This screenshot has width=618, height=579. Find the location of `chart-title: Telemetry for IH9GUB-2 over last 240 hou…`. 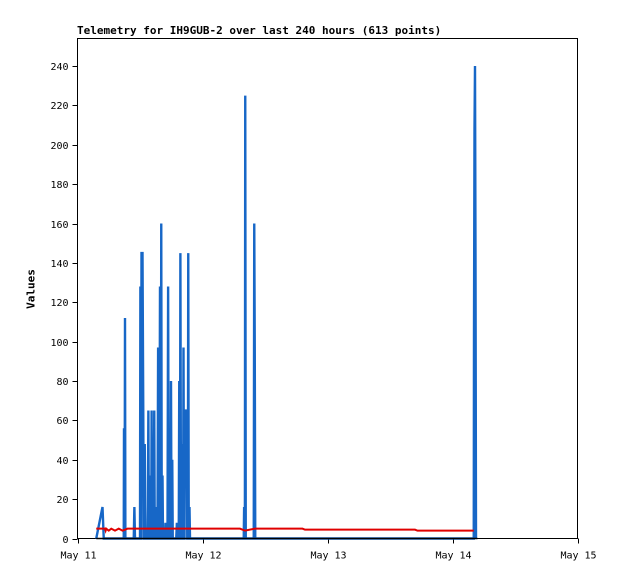

chart-title: Telemetry for IH9GUB-2 over last 240 hou… is located at coordinates (259, 30).